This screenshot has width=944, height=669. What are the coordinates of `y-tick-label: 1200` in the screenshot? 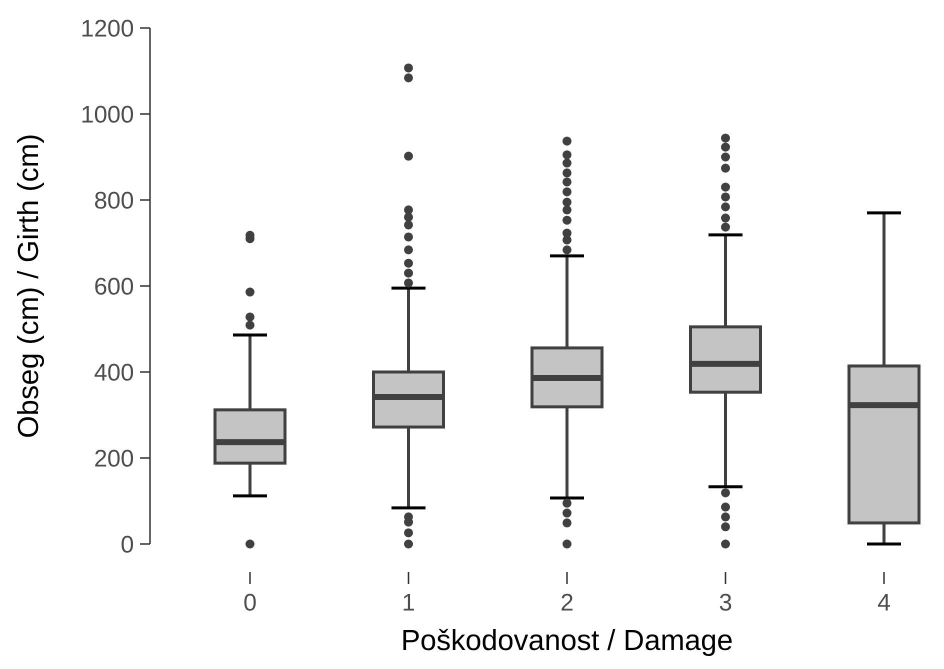 It's located at (107, 28).